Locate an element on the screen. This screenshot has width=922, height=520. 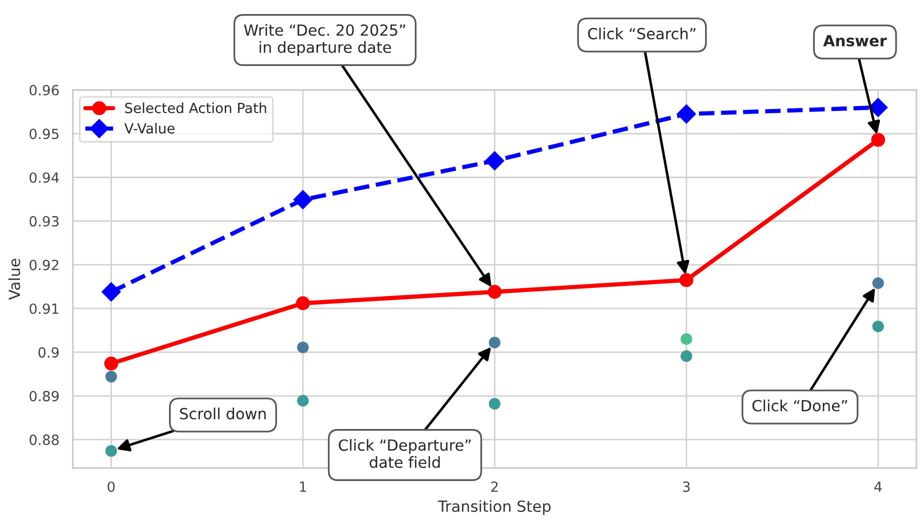
annotation: Click “Departure” date field is located at coordinates (404, 453).